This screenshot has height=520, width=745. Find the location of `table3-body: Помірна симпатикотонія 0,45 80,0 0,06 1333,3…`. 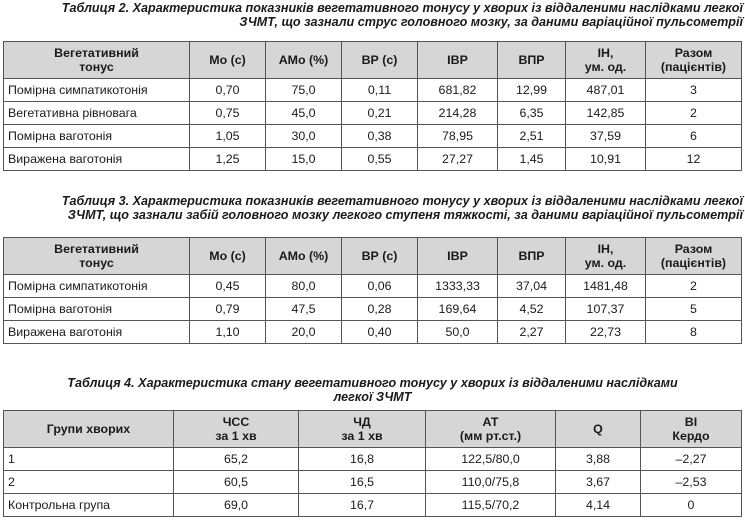

table3-body: Помірна симпатикотонія 0,45 80,0 0,06 1333,3… is located at coordinates (372, 309).